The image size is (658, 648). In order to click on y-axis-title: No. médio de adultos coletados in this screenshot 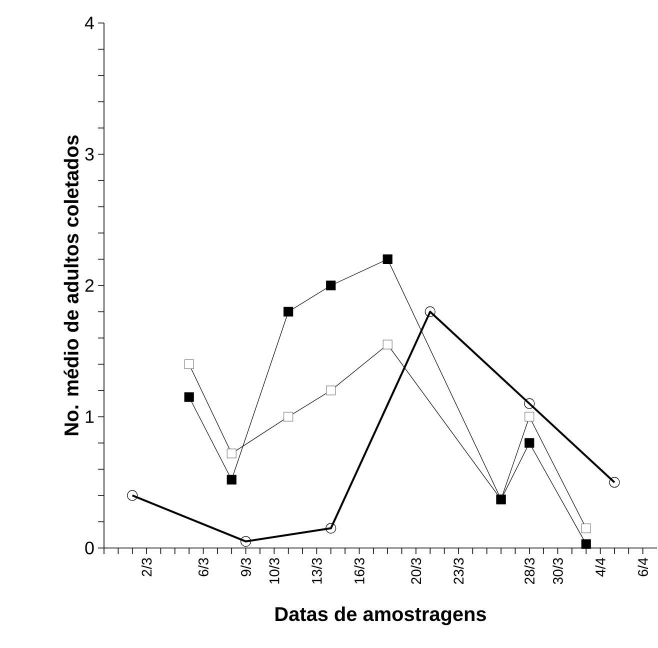, I will do `click(71, 285)`.